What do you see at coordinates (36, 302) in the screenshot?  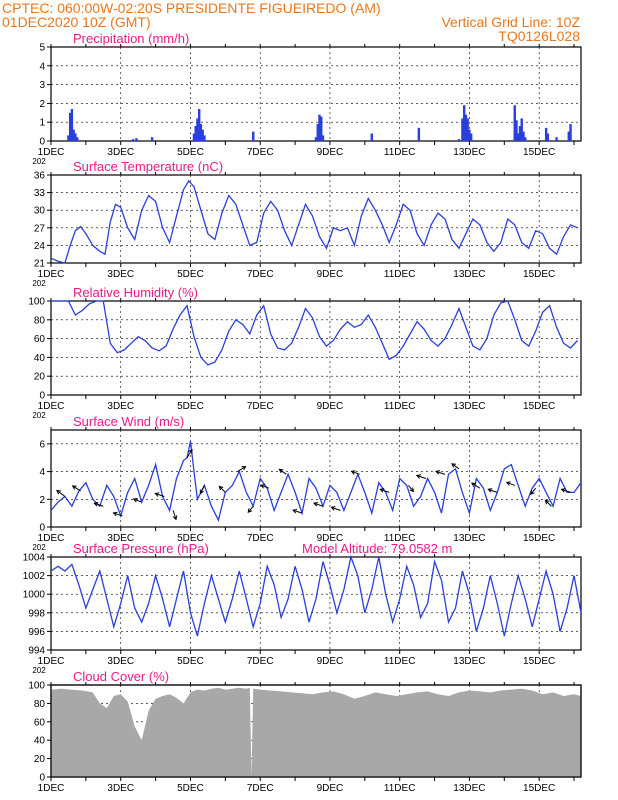 I see `y-tick-label: 100` at bounding box center [36, 302].